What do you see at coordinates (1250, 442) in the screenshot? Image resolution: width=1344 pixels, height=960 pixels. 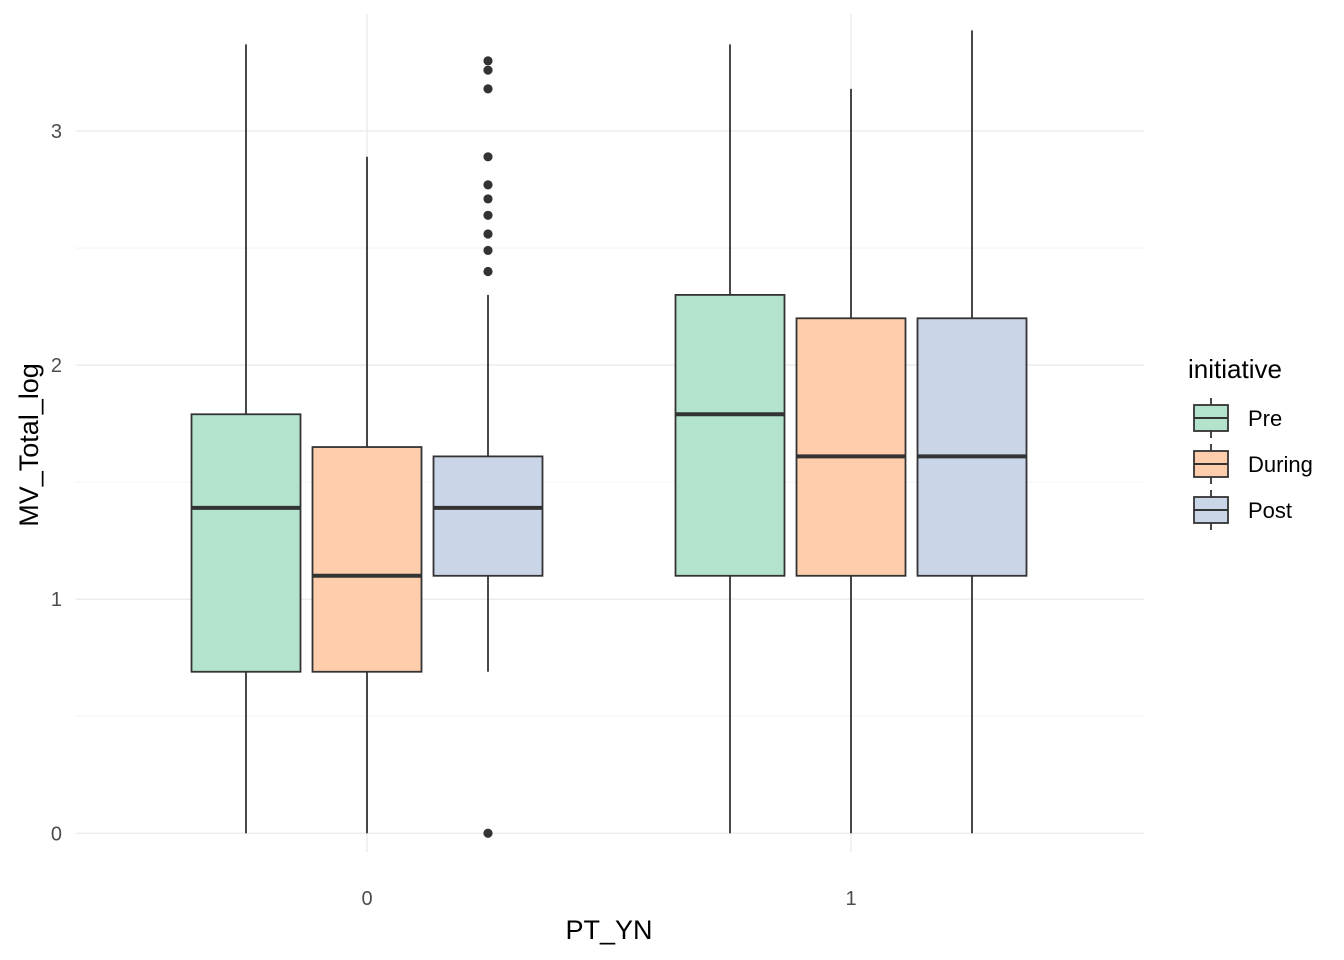 I see `legend: initiative Pre During Post` at bounding box center [1250, 442].